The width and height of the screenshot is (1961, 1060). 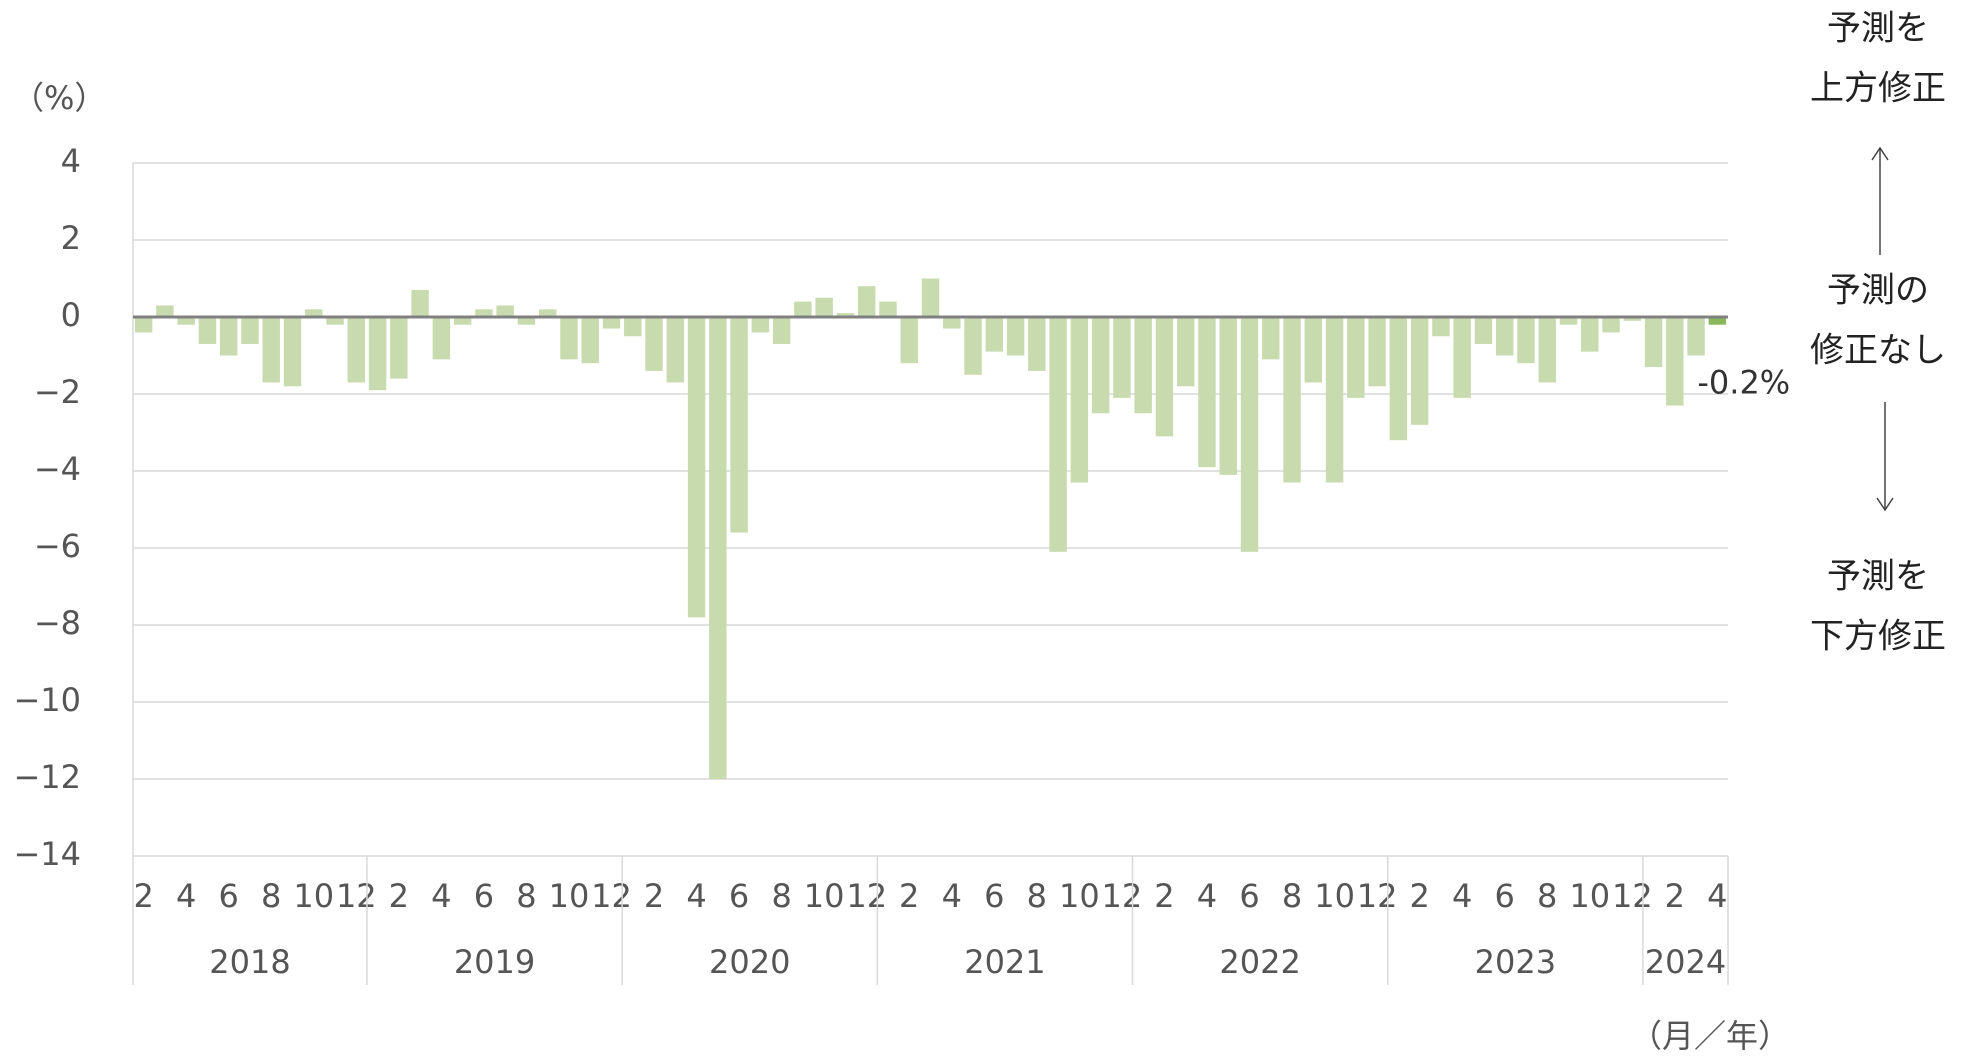 What do you see at coordinates (1004, 962) in the screenshot?
I see `year-label: 2021` at bounding box center [1004, 962].